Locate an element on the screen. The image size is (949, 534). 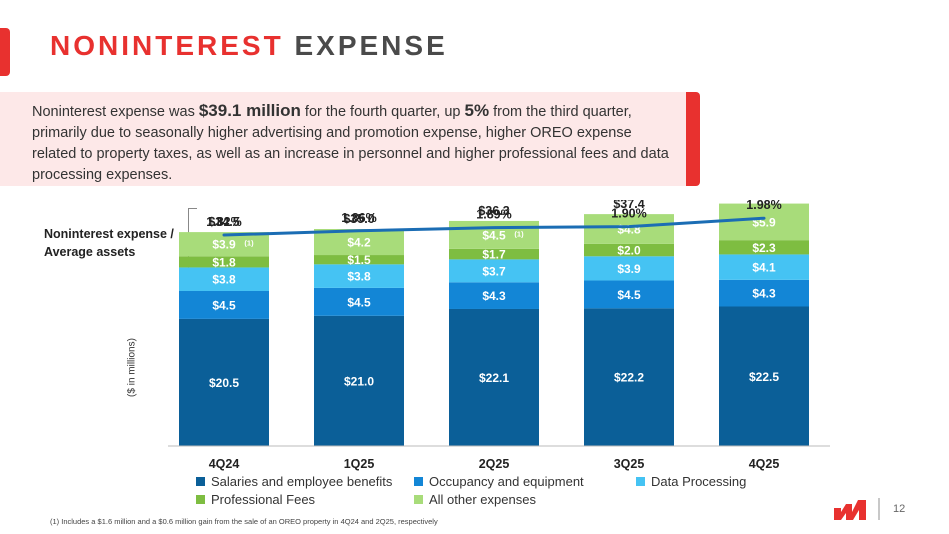
legend-item-other: All other expenses is located at coordinates (475, 499).